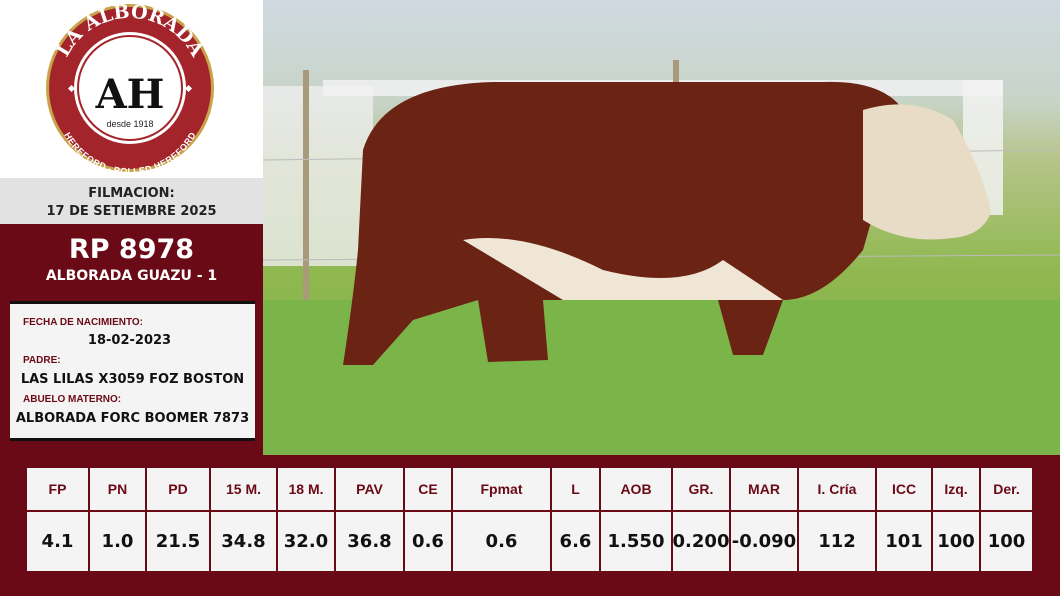  What do you see at coordinates (178, 489) in the screenshot?
I see `header-cell: PD` at bounding box center [178, 489].